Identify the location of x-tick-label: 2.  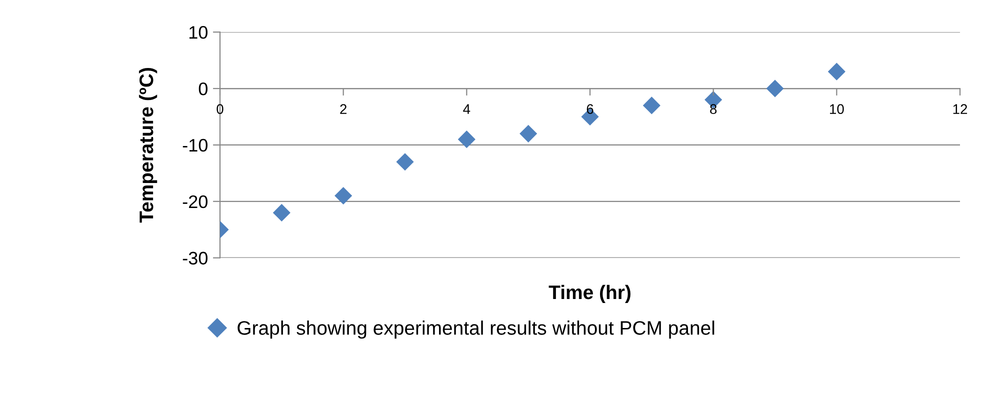
(343, 109).